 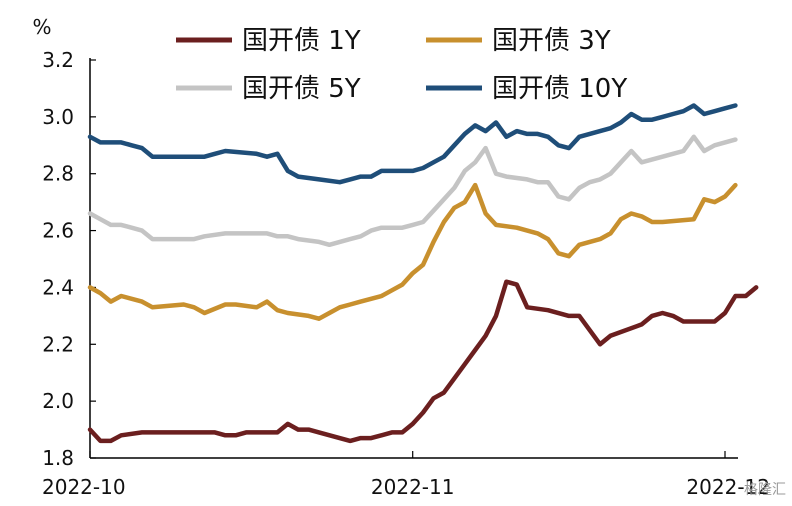 What do you see at coordinates (728, 487) in the screenshot?
I see `x-tick-label: 2022-12` at bounding box center [728, 487].